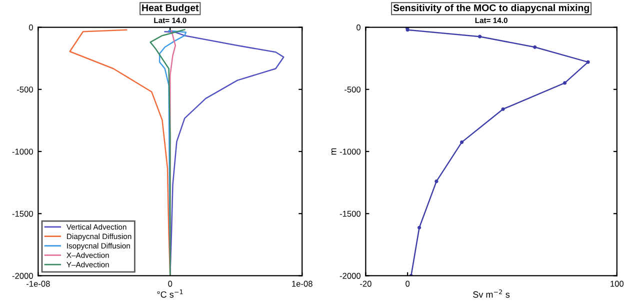 This screenshot has width=636, height=303. I want to click on x-tick-label: 1e-08, so click(302, 283).